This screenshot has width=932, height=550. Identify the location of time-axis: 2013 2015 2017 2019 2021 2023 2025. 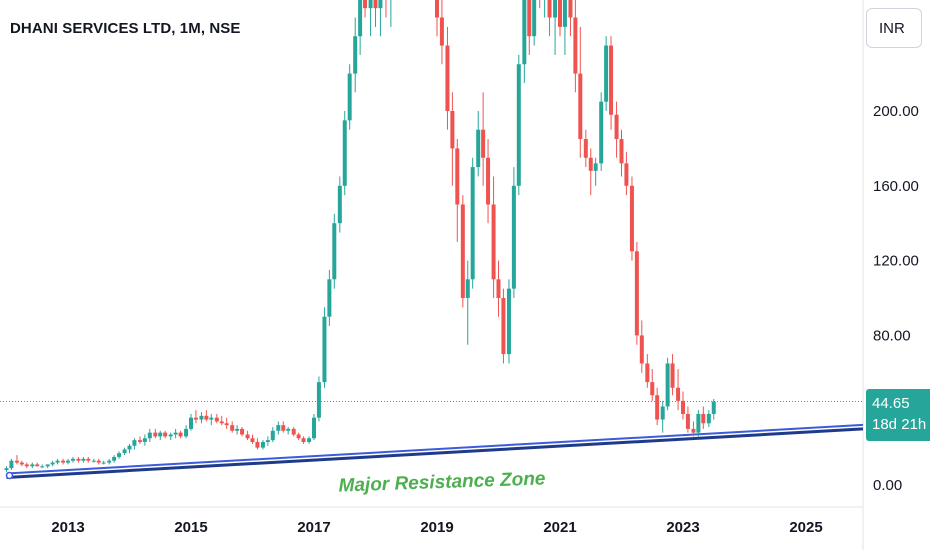
(436, 527).